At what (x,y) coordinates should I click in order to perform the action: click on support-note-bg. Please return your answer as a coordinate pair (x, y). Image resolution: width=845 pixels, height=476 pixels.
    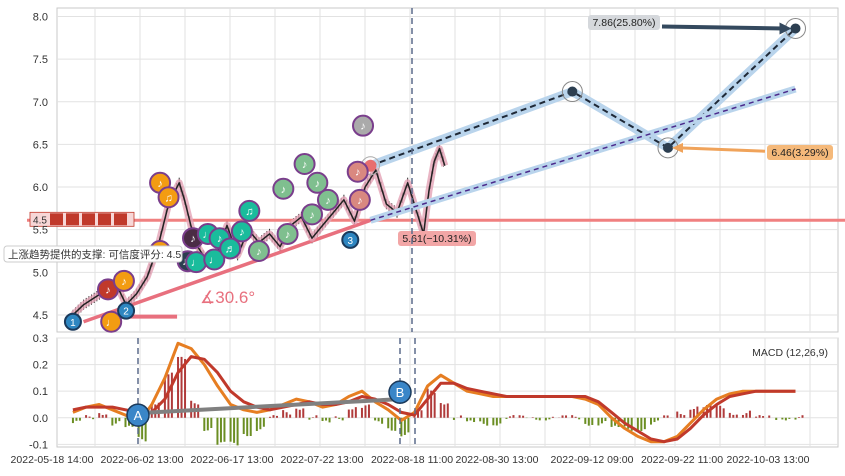
    Looking at the image, I should click on (93, 254).